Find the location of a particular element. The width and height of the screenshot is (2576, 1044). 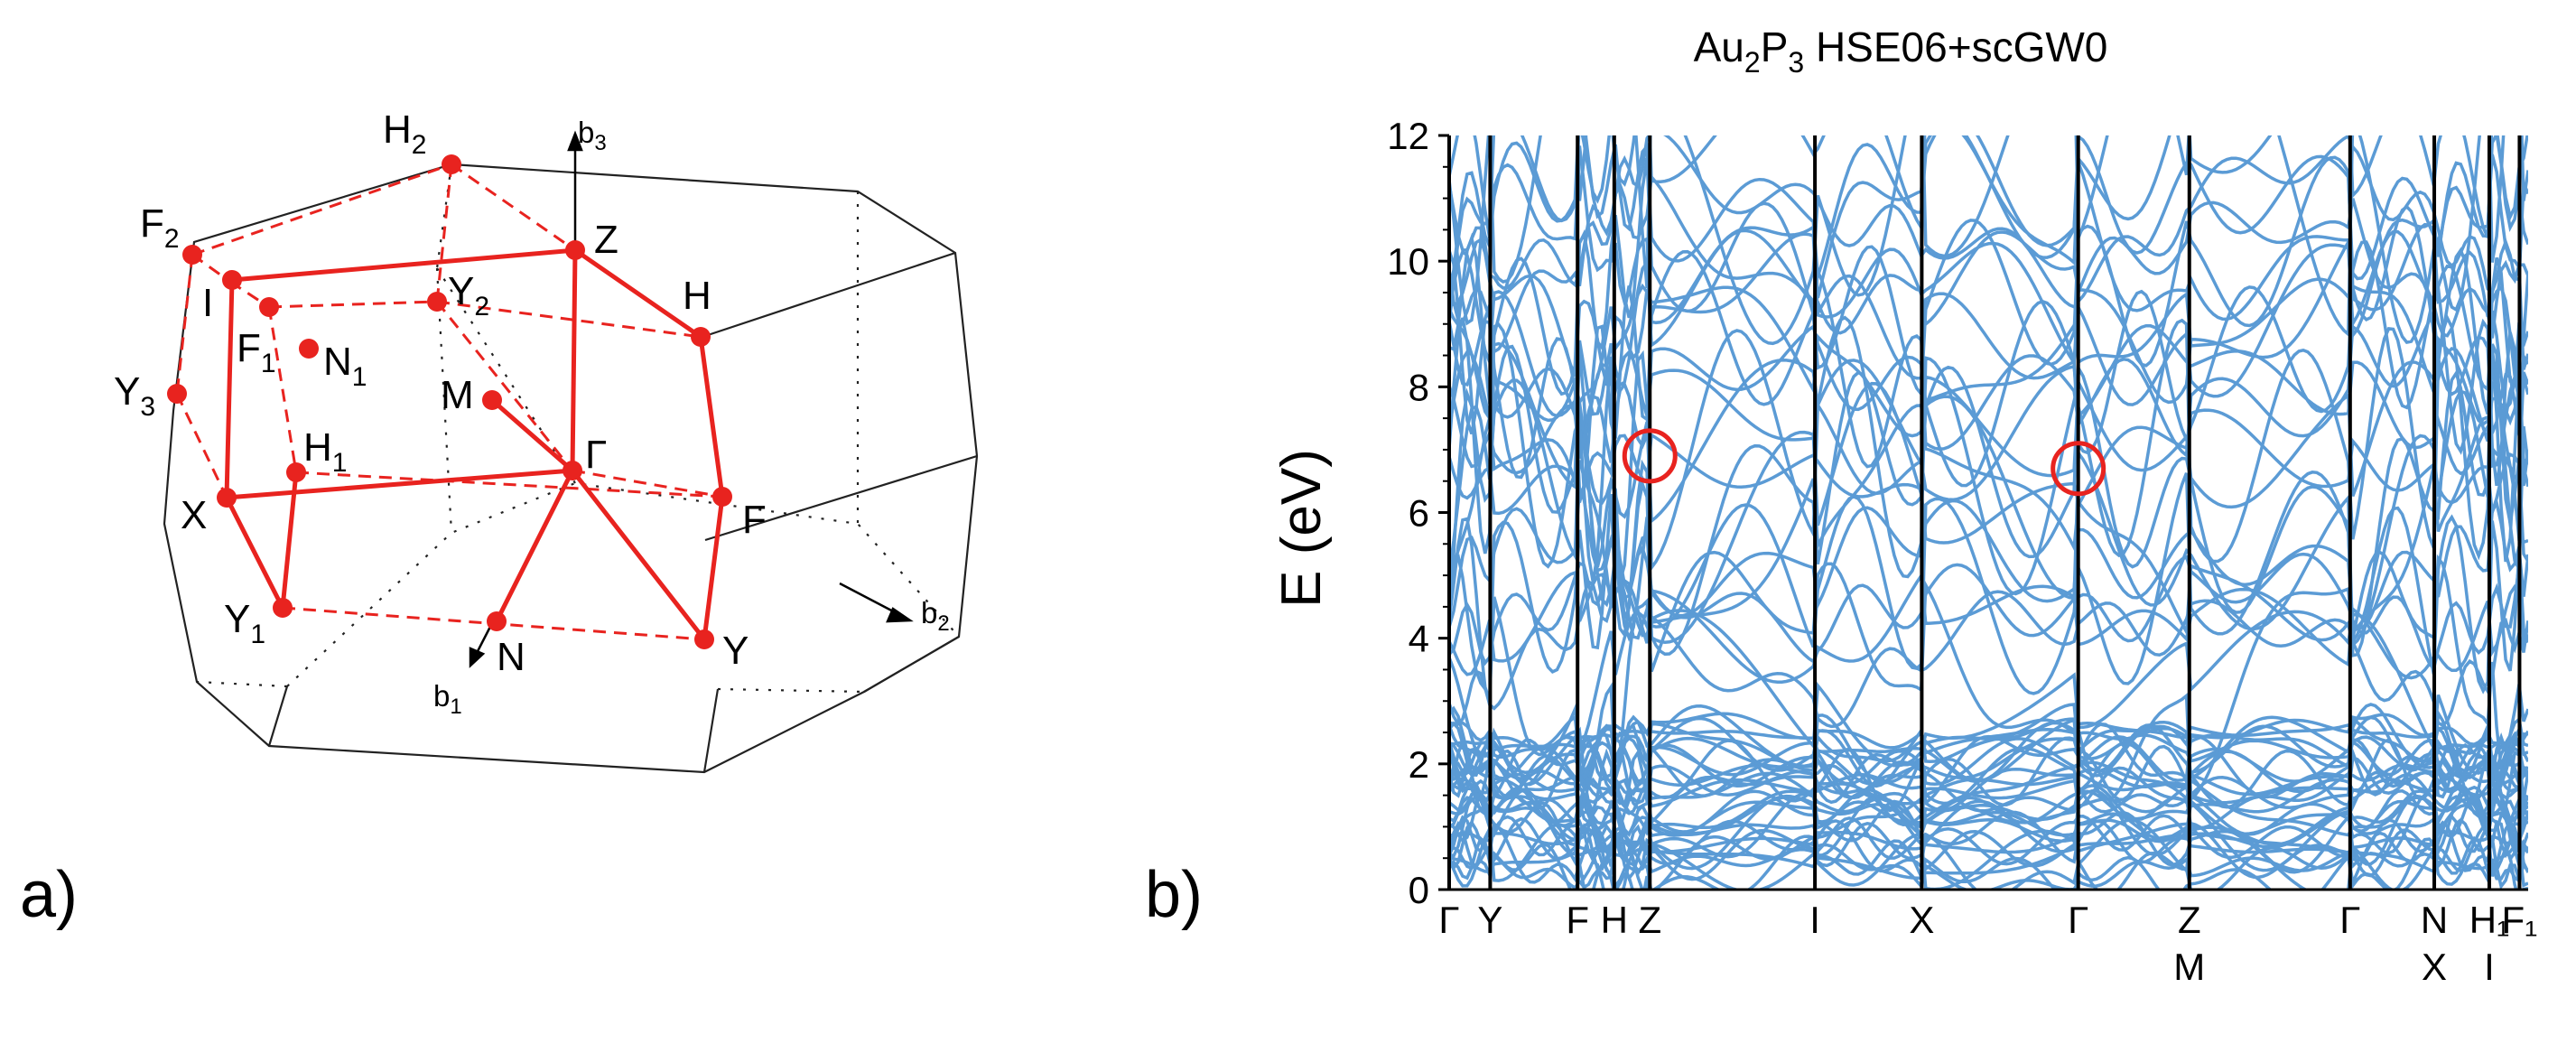

axis-b3-label: b3 is located at coordinates (592, 135).